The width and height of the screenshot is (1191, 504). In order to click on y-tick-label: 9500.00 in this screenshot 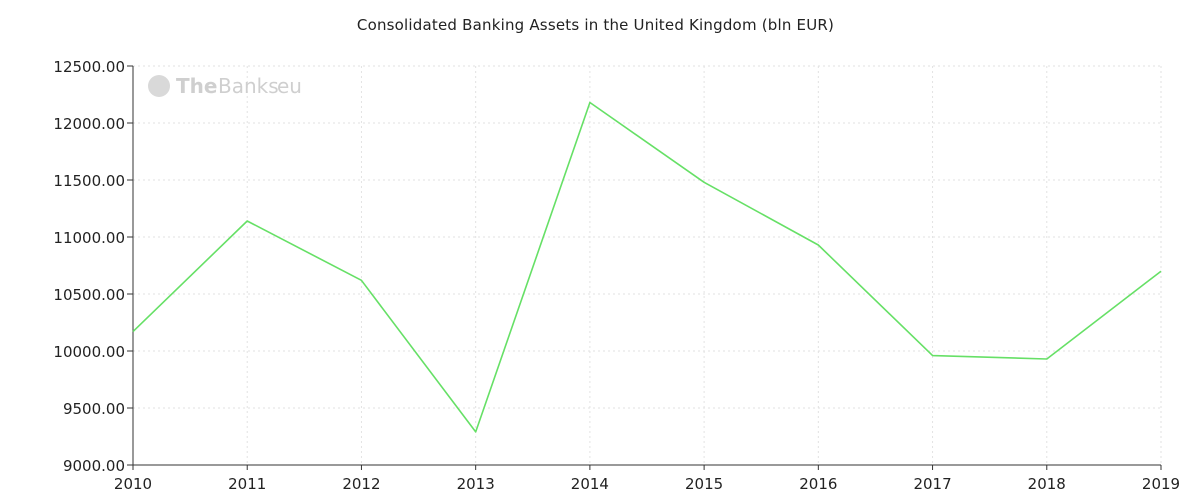, I will do `click(94, 409)`.